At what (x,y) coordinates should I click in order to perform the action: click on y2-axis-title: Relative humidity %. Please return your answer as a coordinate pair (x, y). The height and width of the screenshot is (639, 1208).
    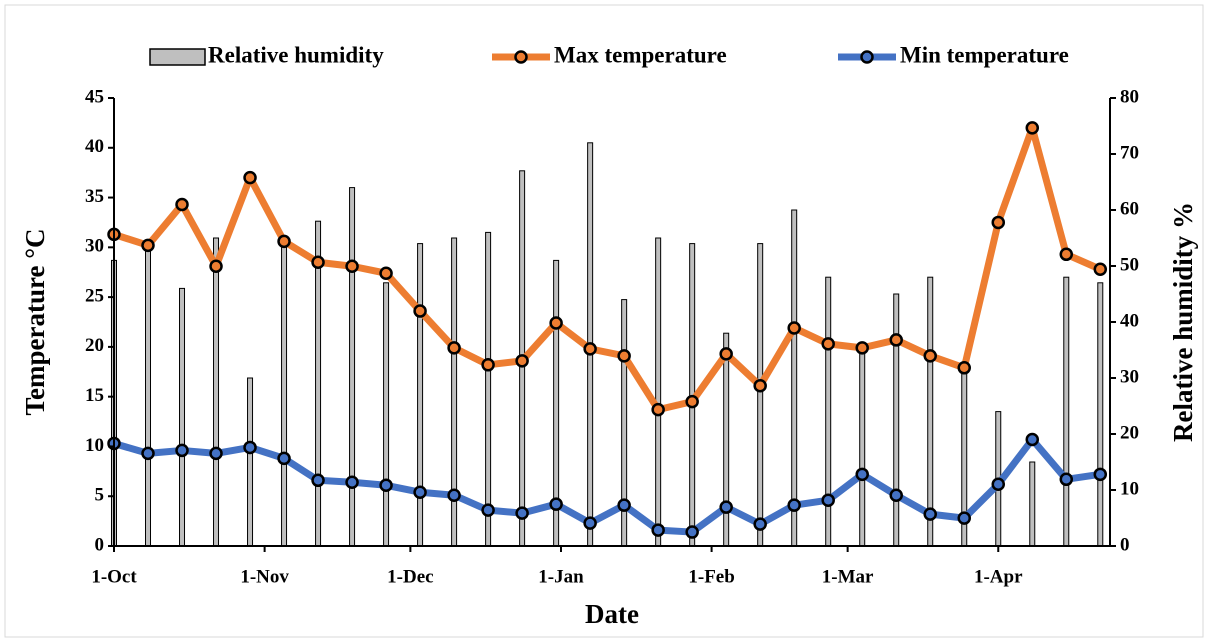
    Looking at the image, I should click on (1183, 322).